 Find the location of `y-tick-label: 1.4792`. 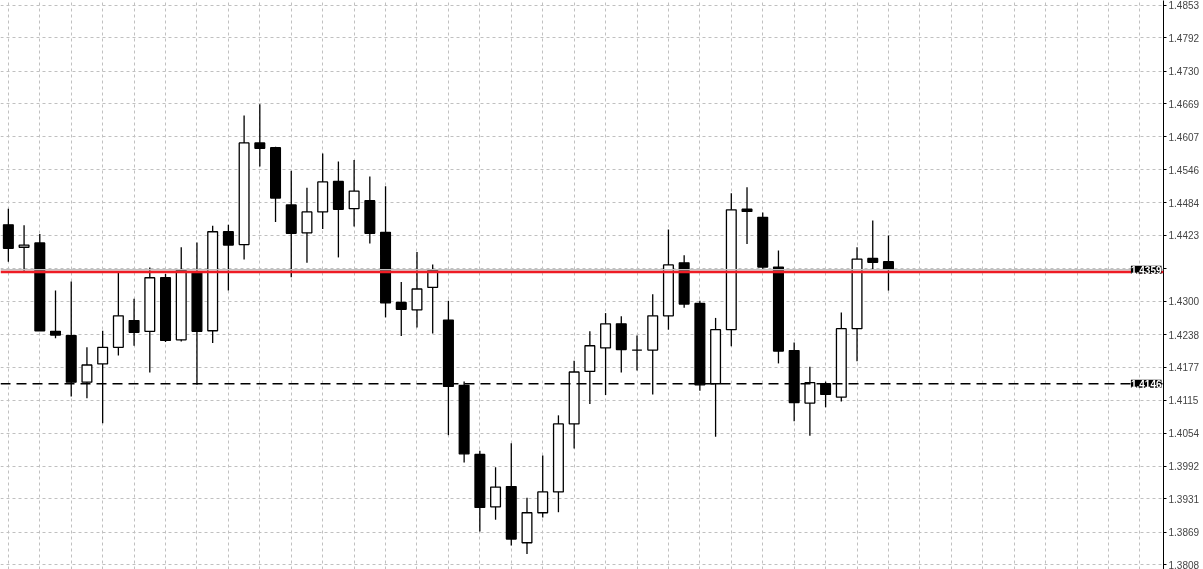

y-tick-label: 1.4792 is located at coordinates (1184, 38).